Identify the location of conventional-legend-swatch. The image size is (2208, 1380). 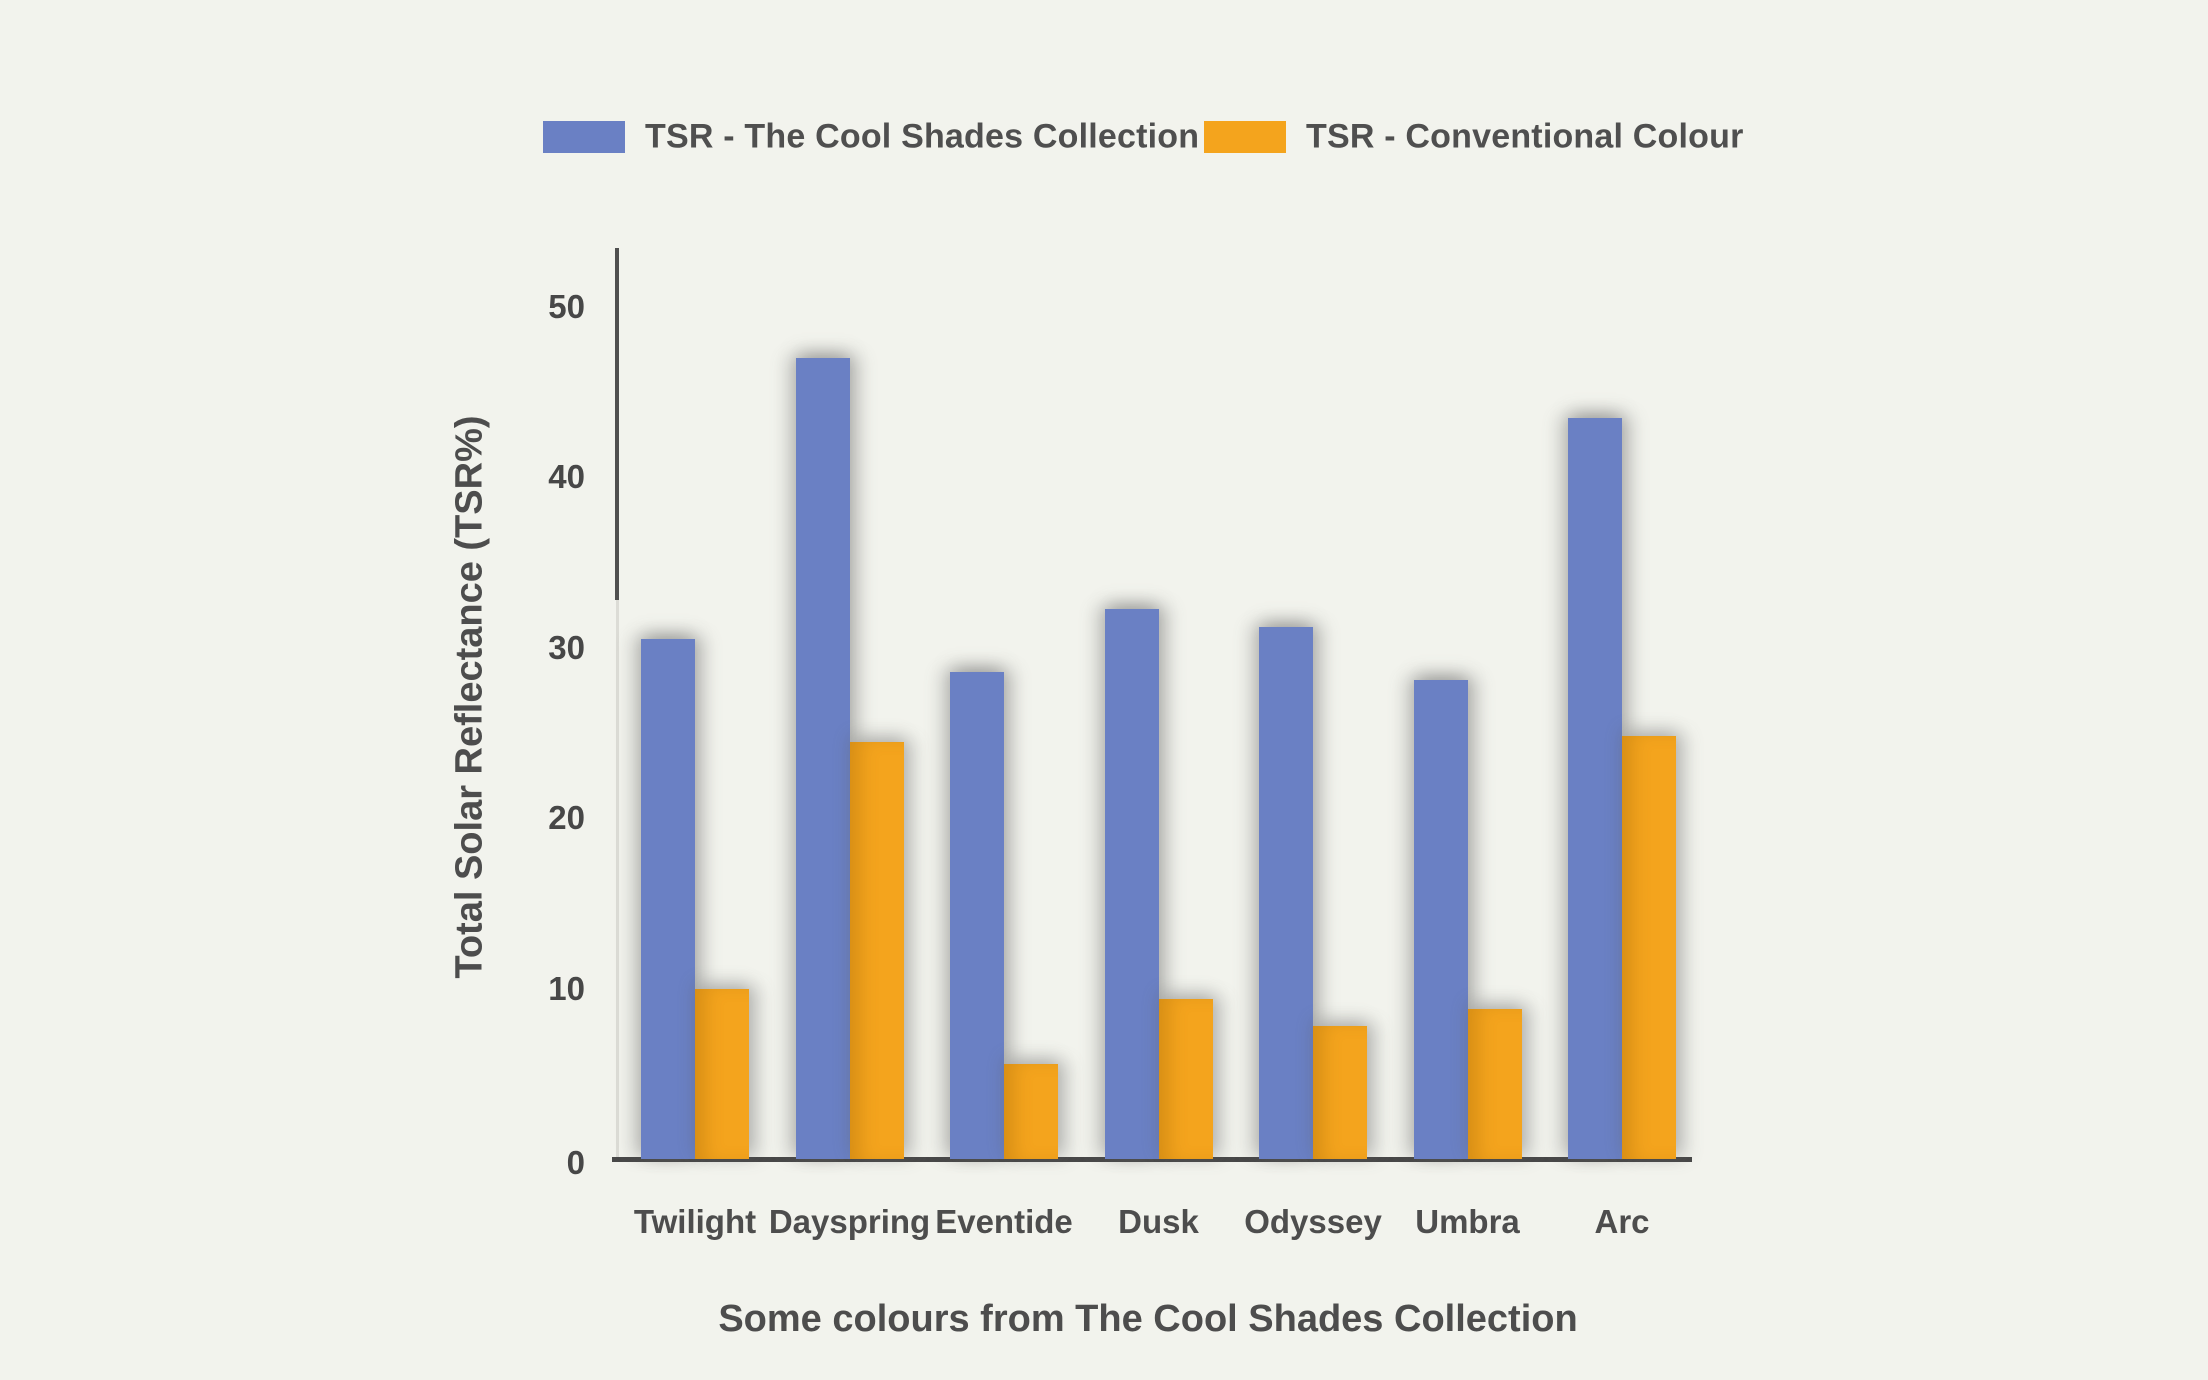
(1245, 137).